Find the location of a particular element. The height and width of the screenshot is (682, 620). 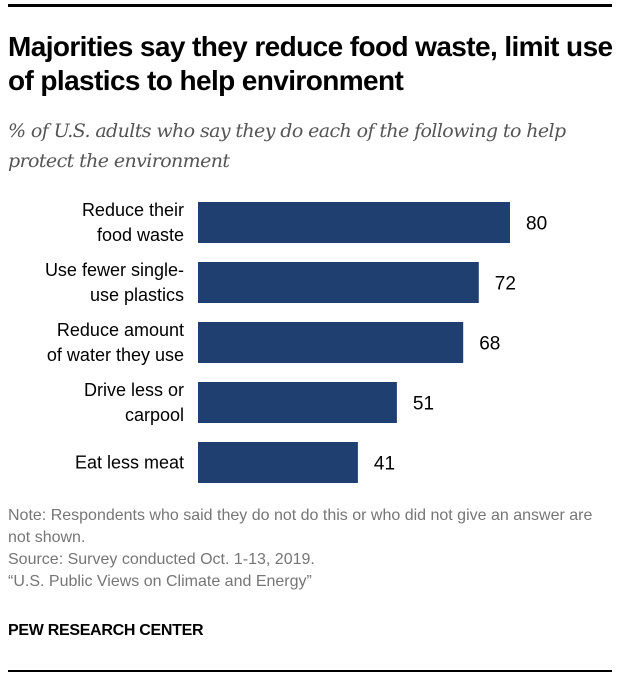

category-label-line: carpool is located at coordinates (154, 415).